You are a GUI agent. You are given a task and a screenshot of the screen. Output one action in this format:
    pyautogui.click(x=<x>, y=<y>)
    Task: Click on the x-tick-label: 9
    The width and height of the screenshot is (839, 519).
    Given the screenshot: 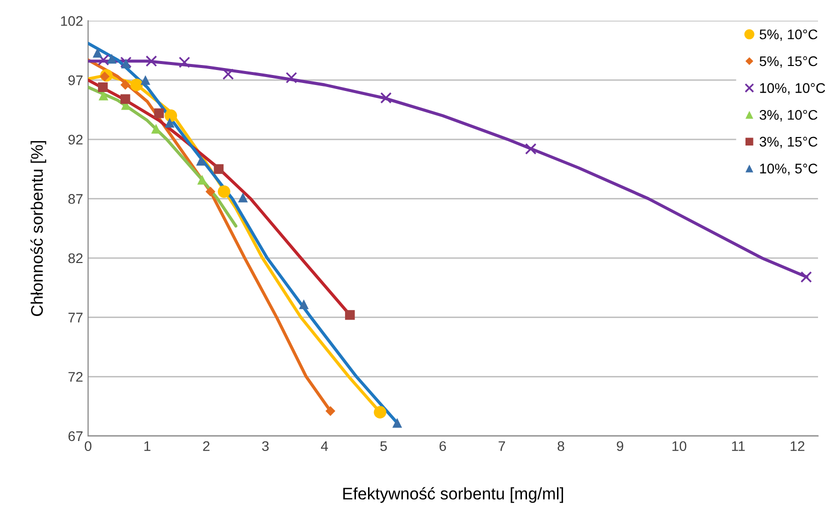 What is the action you would take?
    pyautogui.click(x=620, y=446)
    